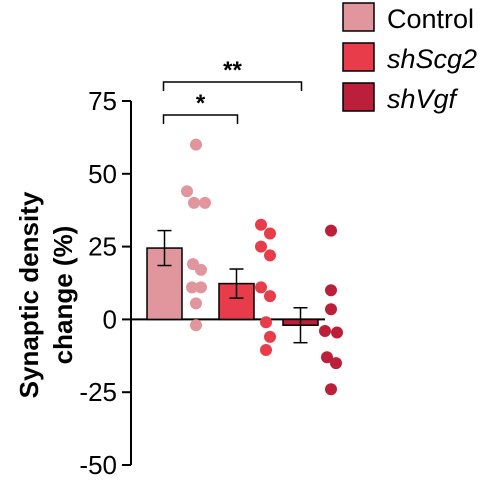 The height and width of the screenshot is (487, 499). I want to click on legend: Control shScg2 shVgf, so click(409, 58).